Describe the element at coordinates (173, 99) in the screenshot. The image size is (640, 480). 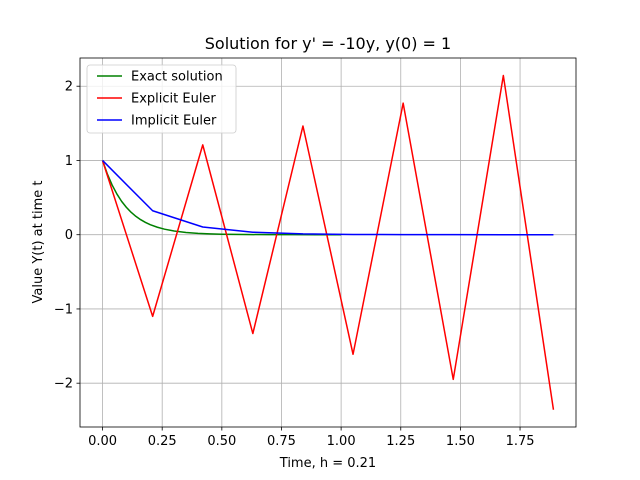
I see `legend-label-explicit-euler: Explicit Euler` at that location.